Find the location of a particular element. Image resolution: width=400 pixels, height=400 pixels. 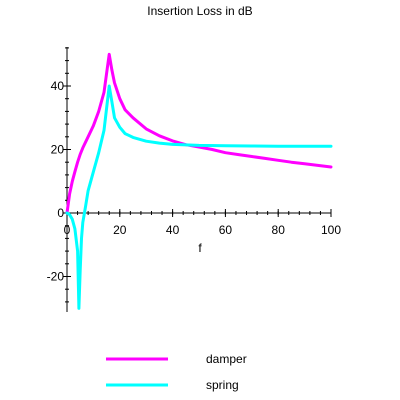

x-tick-label: 0 is located at coordinates (67, 230).